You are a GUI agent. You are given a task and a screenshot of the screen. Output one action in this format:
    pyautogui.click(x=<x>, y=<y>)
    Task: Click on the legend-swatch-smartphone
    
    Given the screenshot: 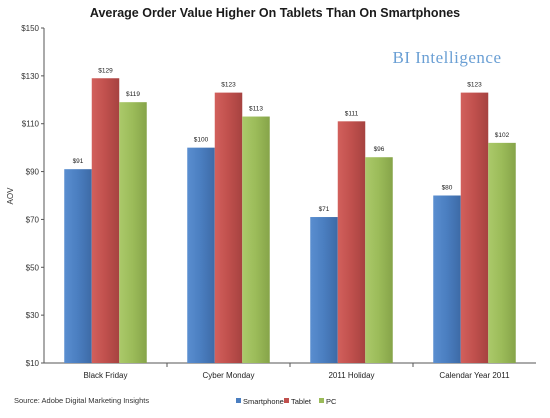 What is the action you would take?
    pyautogui.click(x=238, y=400)
    